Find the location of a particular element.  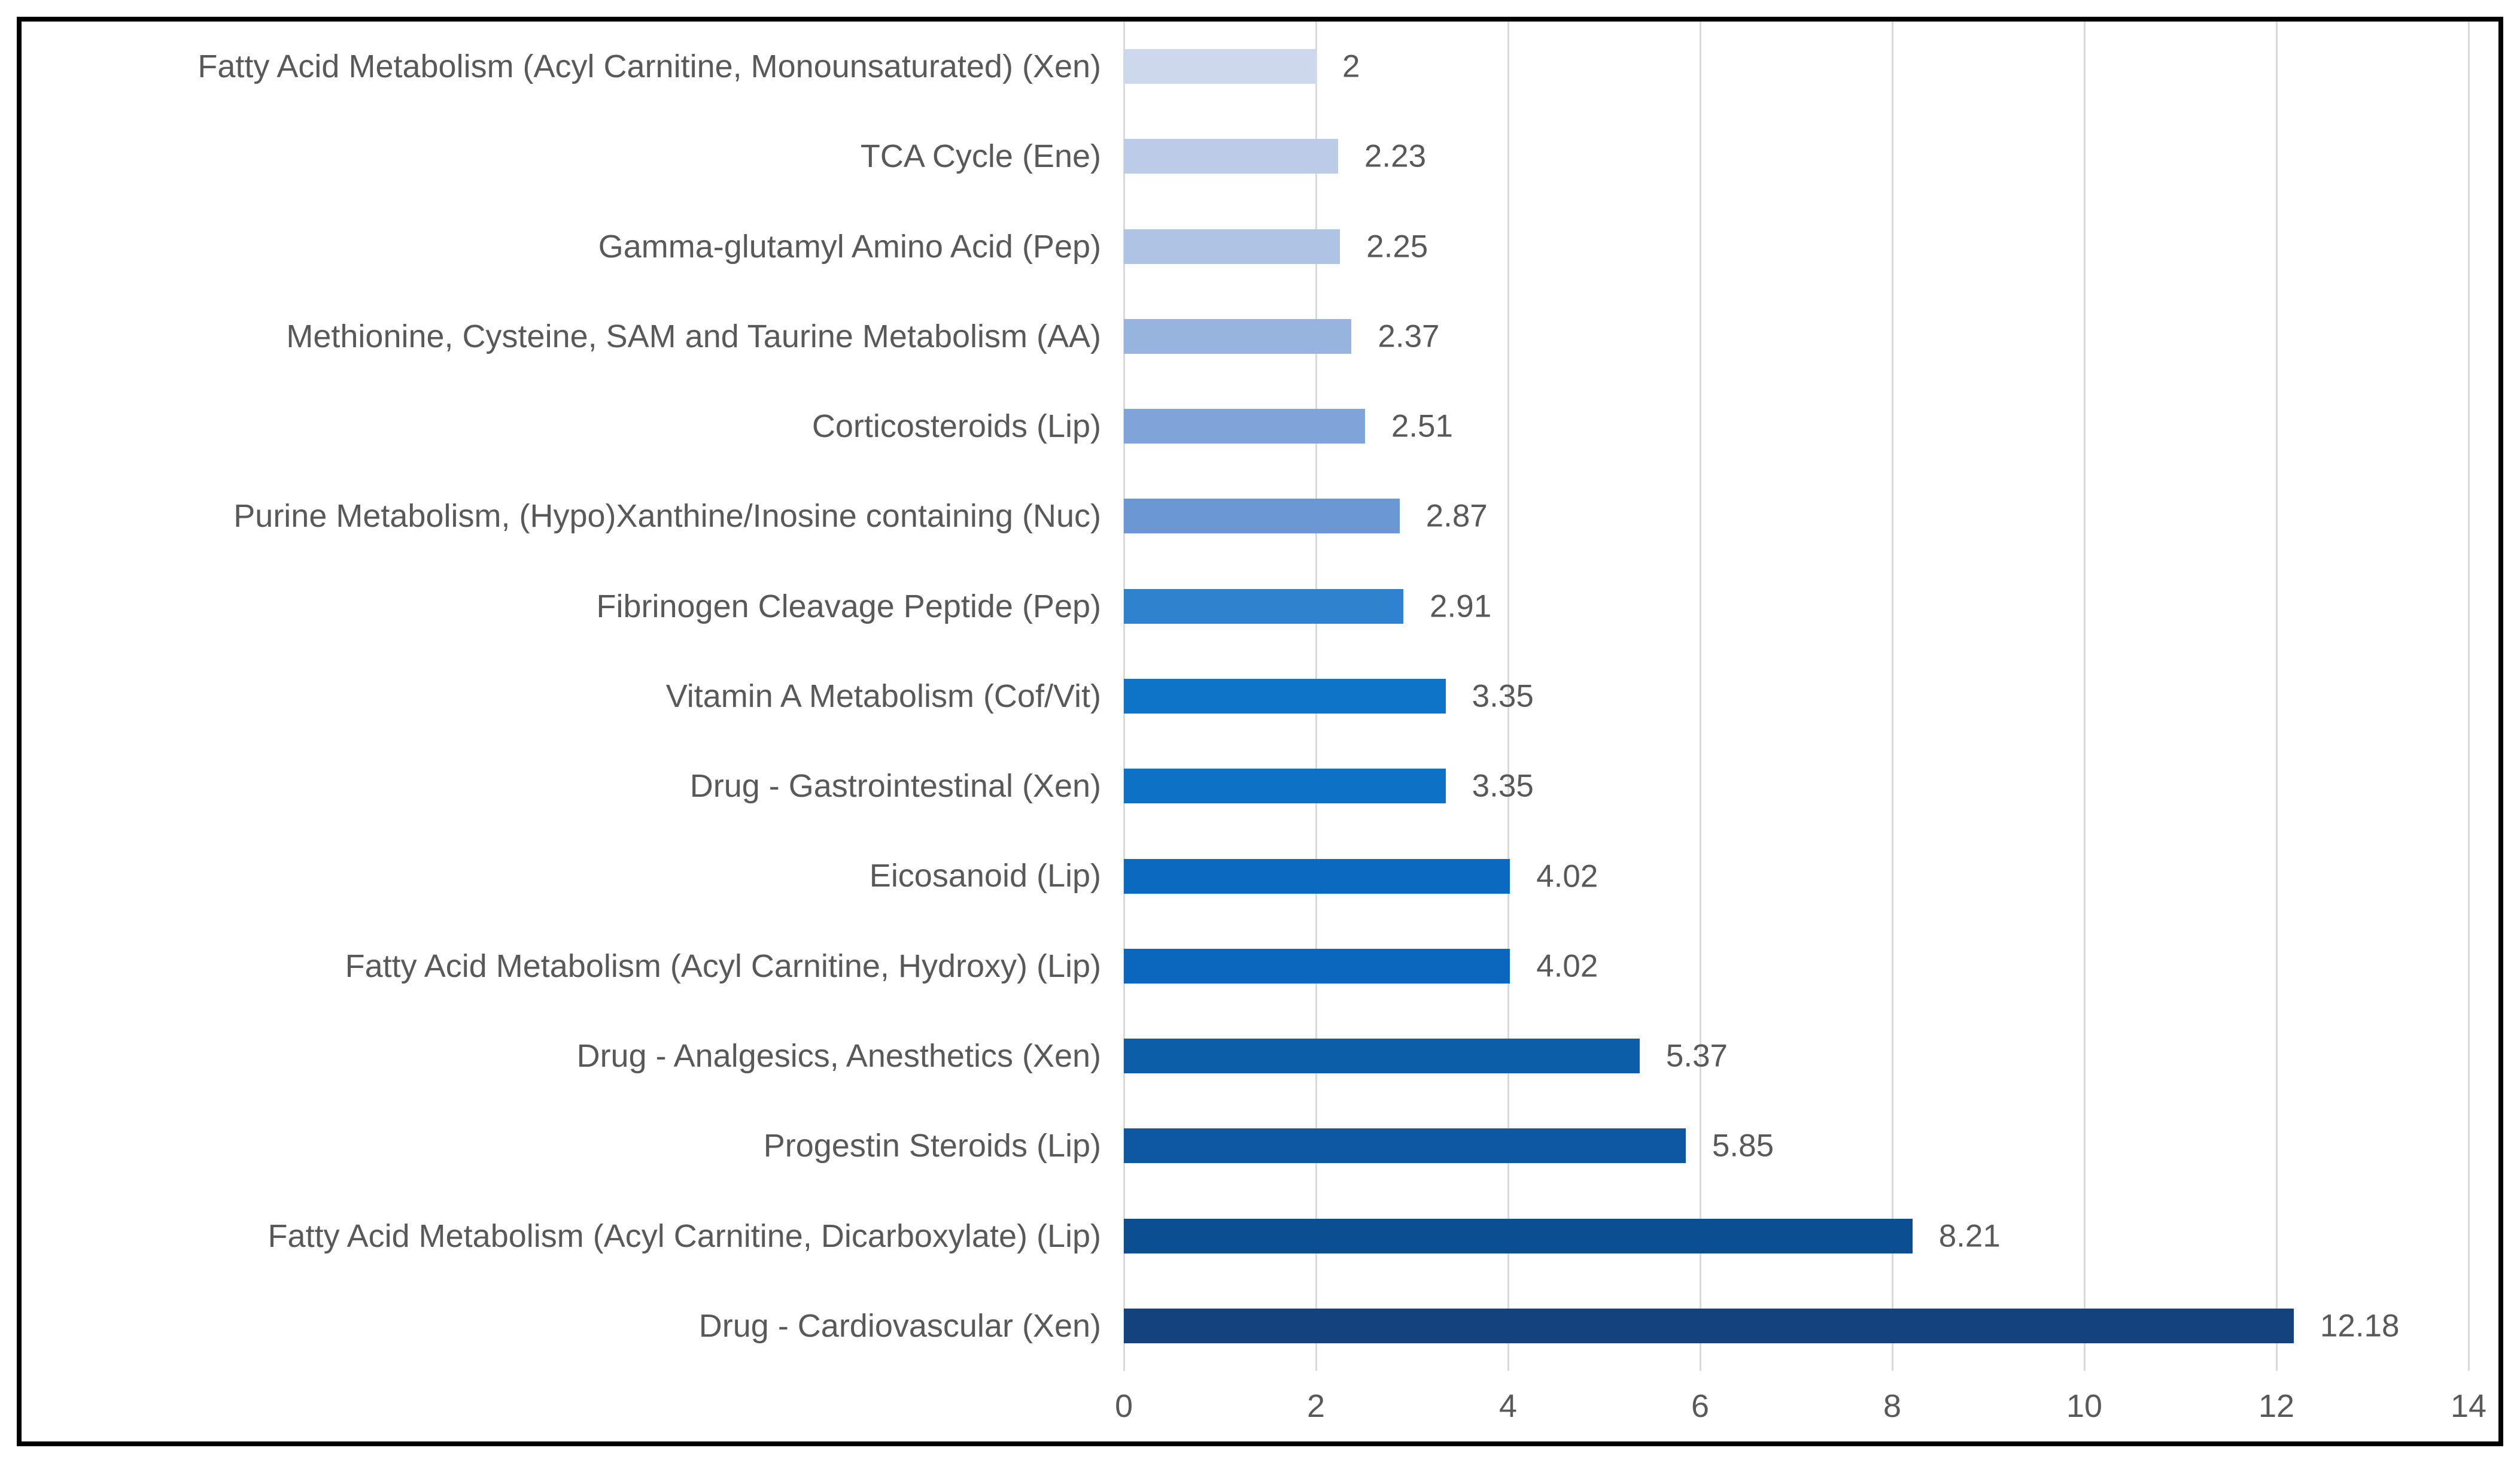

category-label: Fibrinogen Cleavage Peptide (Pep) is located at coordinates (849, 606).